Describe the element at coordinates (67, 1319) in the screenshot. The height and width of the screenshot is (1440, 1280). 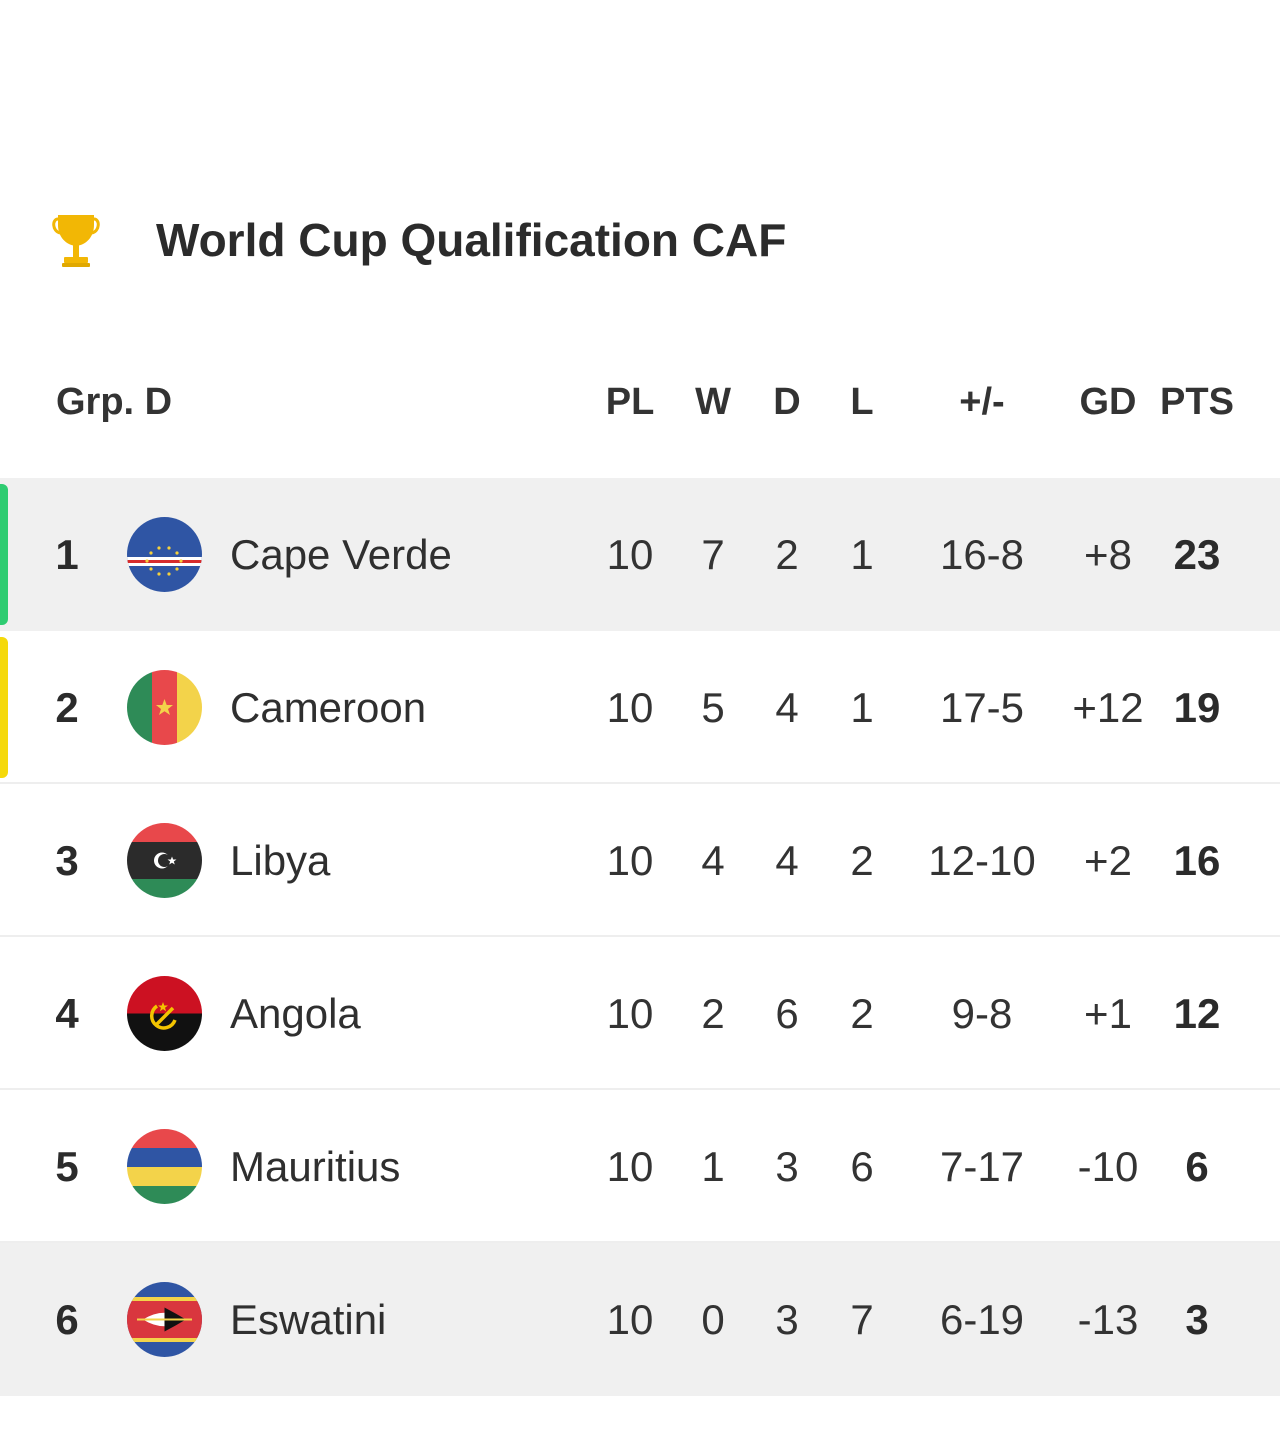
I see `rank: 6` at that location.